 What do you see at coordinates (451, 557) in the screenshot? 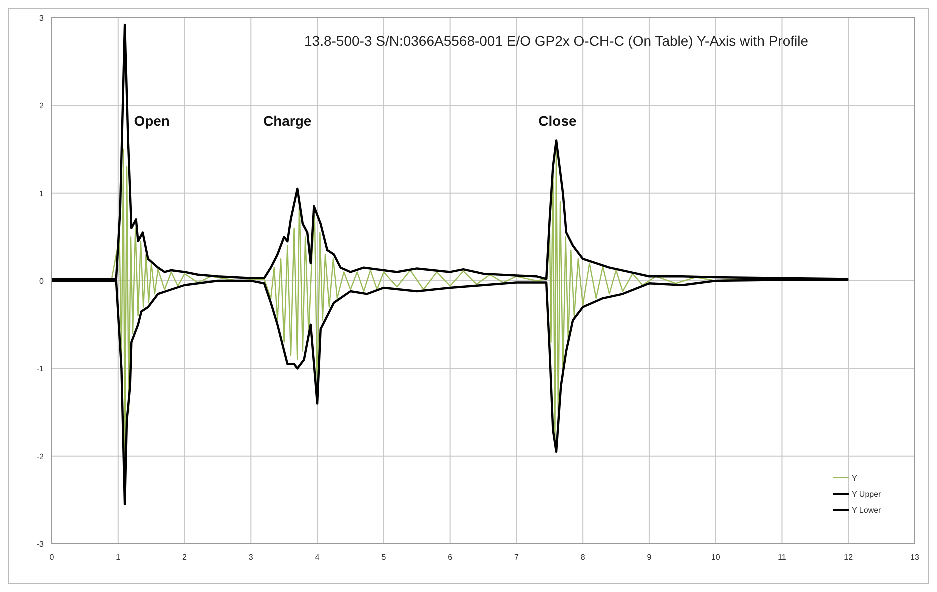
I see `x-tick-label: 6` at bounding box center [451, 557].